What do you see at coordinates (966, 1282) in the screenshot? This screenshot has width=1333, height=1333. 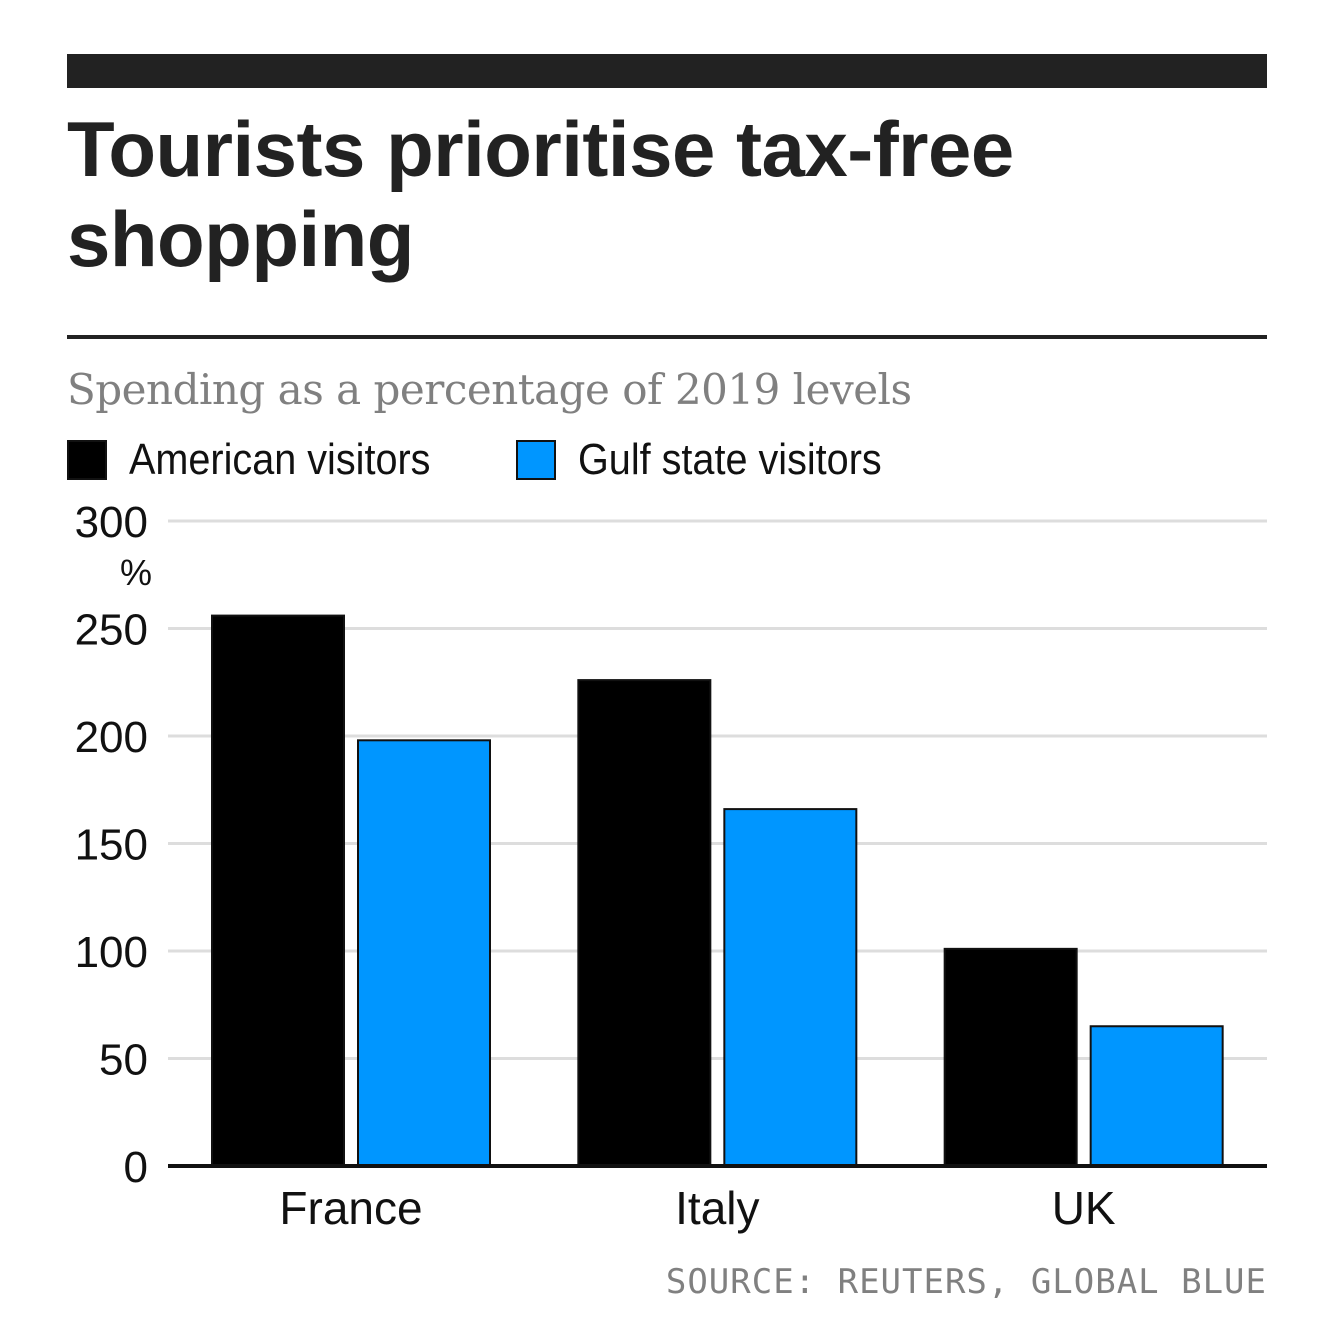 I see `source-note: SOURCE: REUTERS, GLOBAL BLUE` at bounding box center [966, 1282].